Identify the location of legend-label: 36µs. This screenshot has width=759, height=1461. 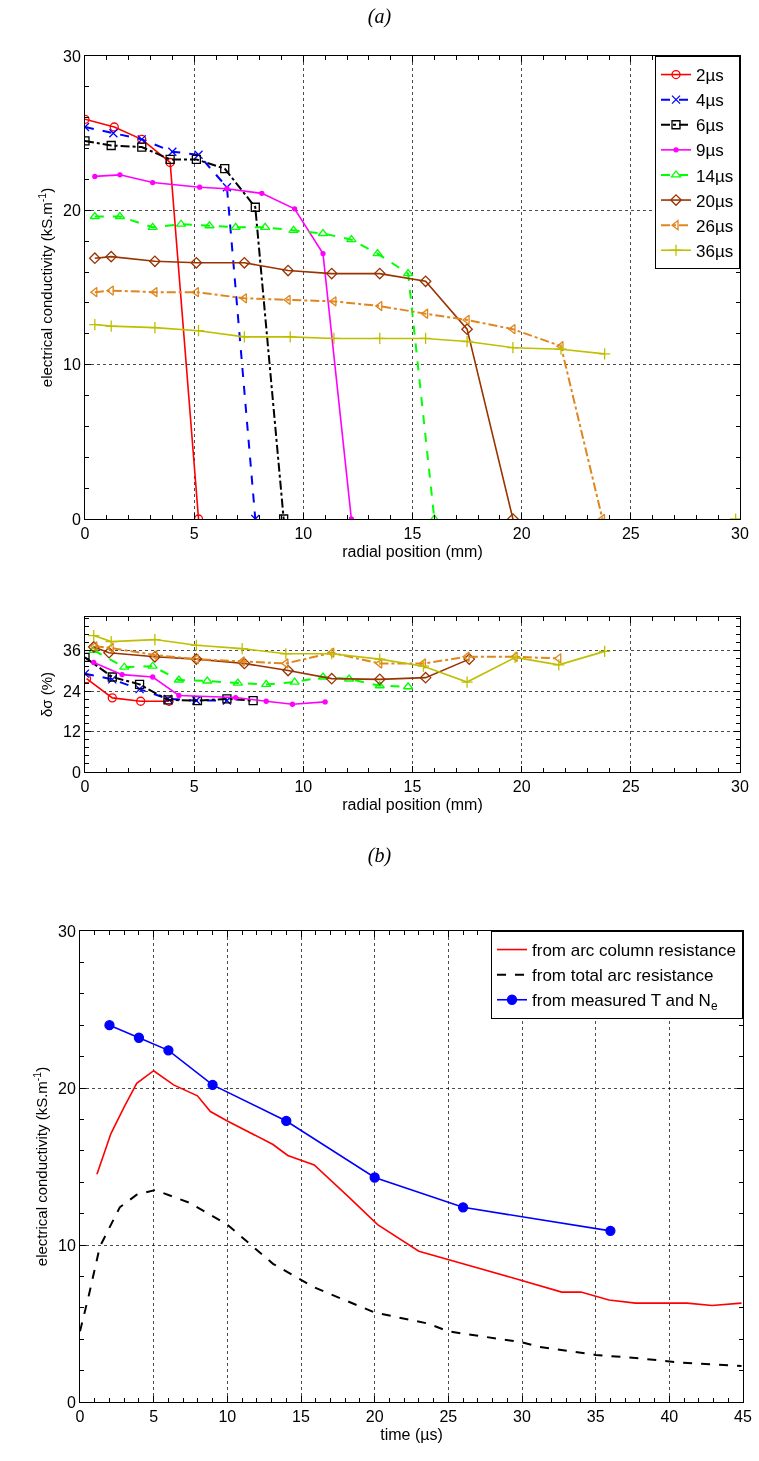
(715, 251).